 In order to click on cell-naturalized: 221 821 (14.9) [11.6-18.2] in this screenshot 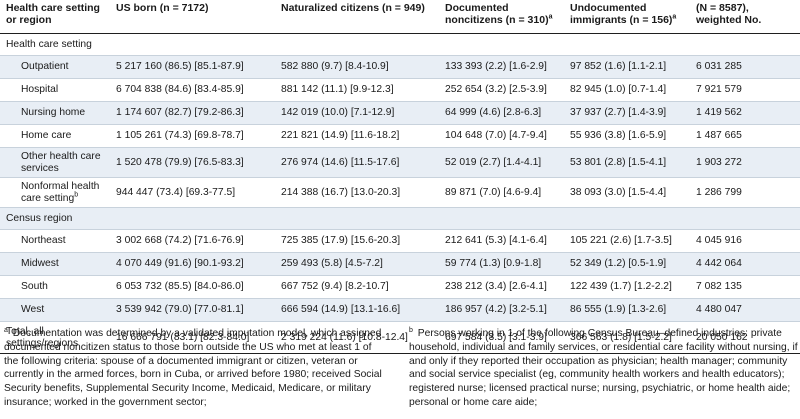, I will do `click(359, 136)`.